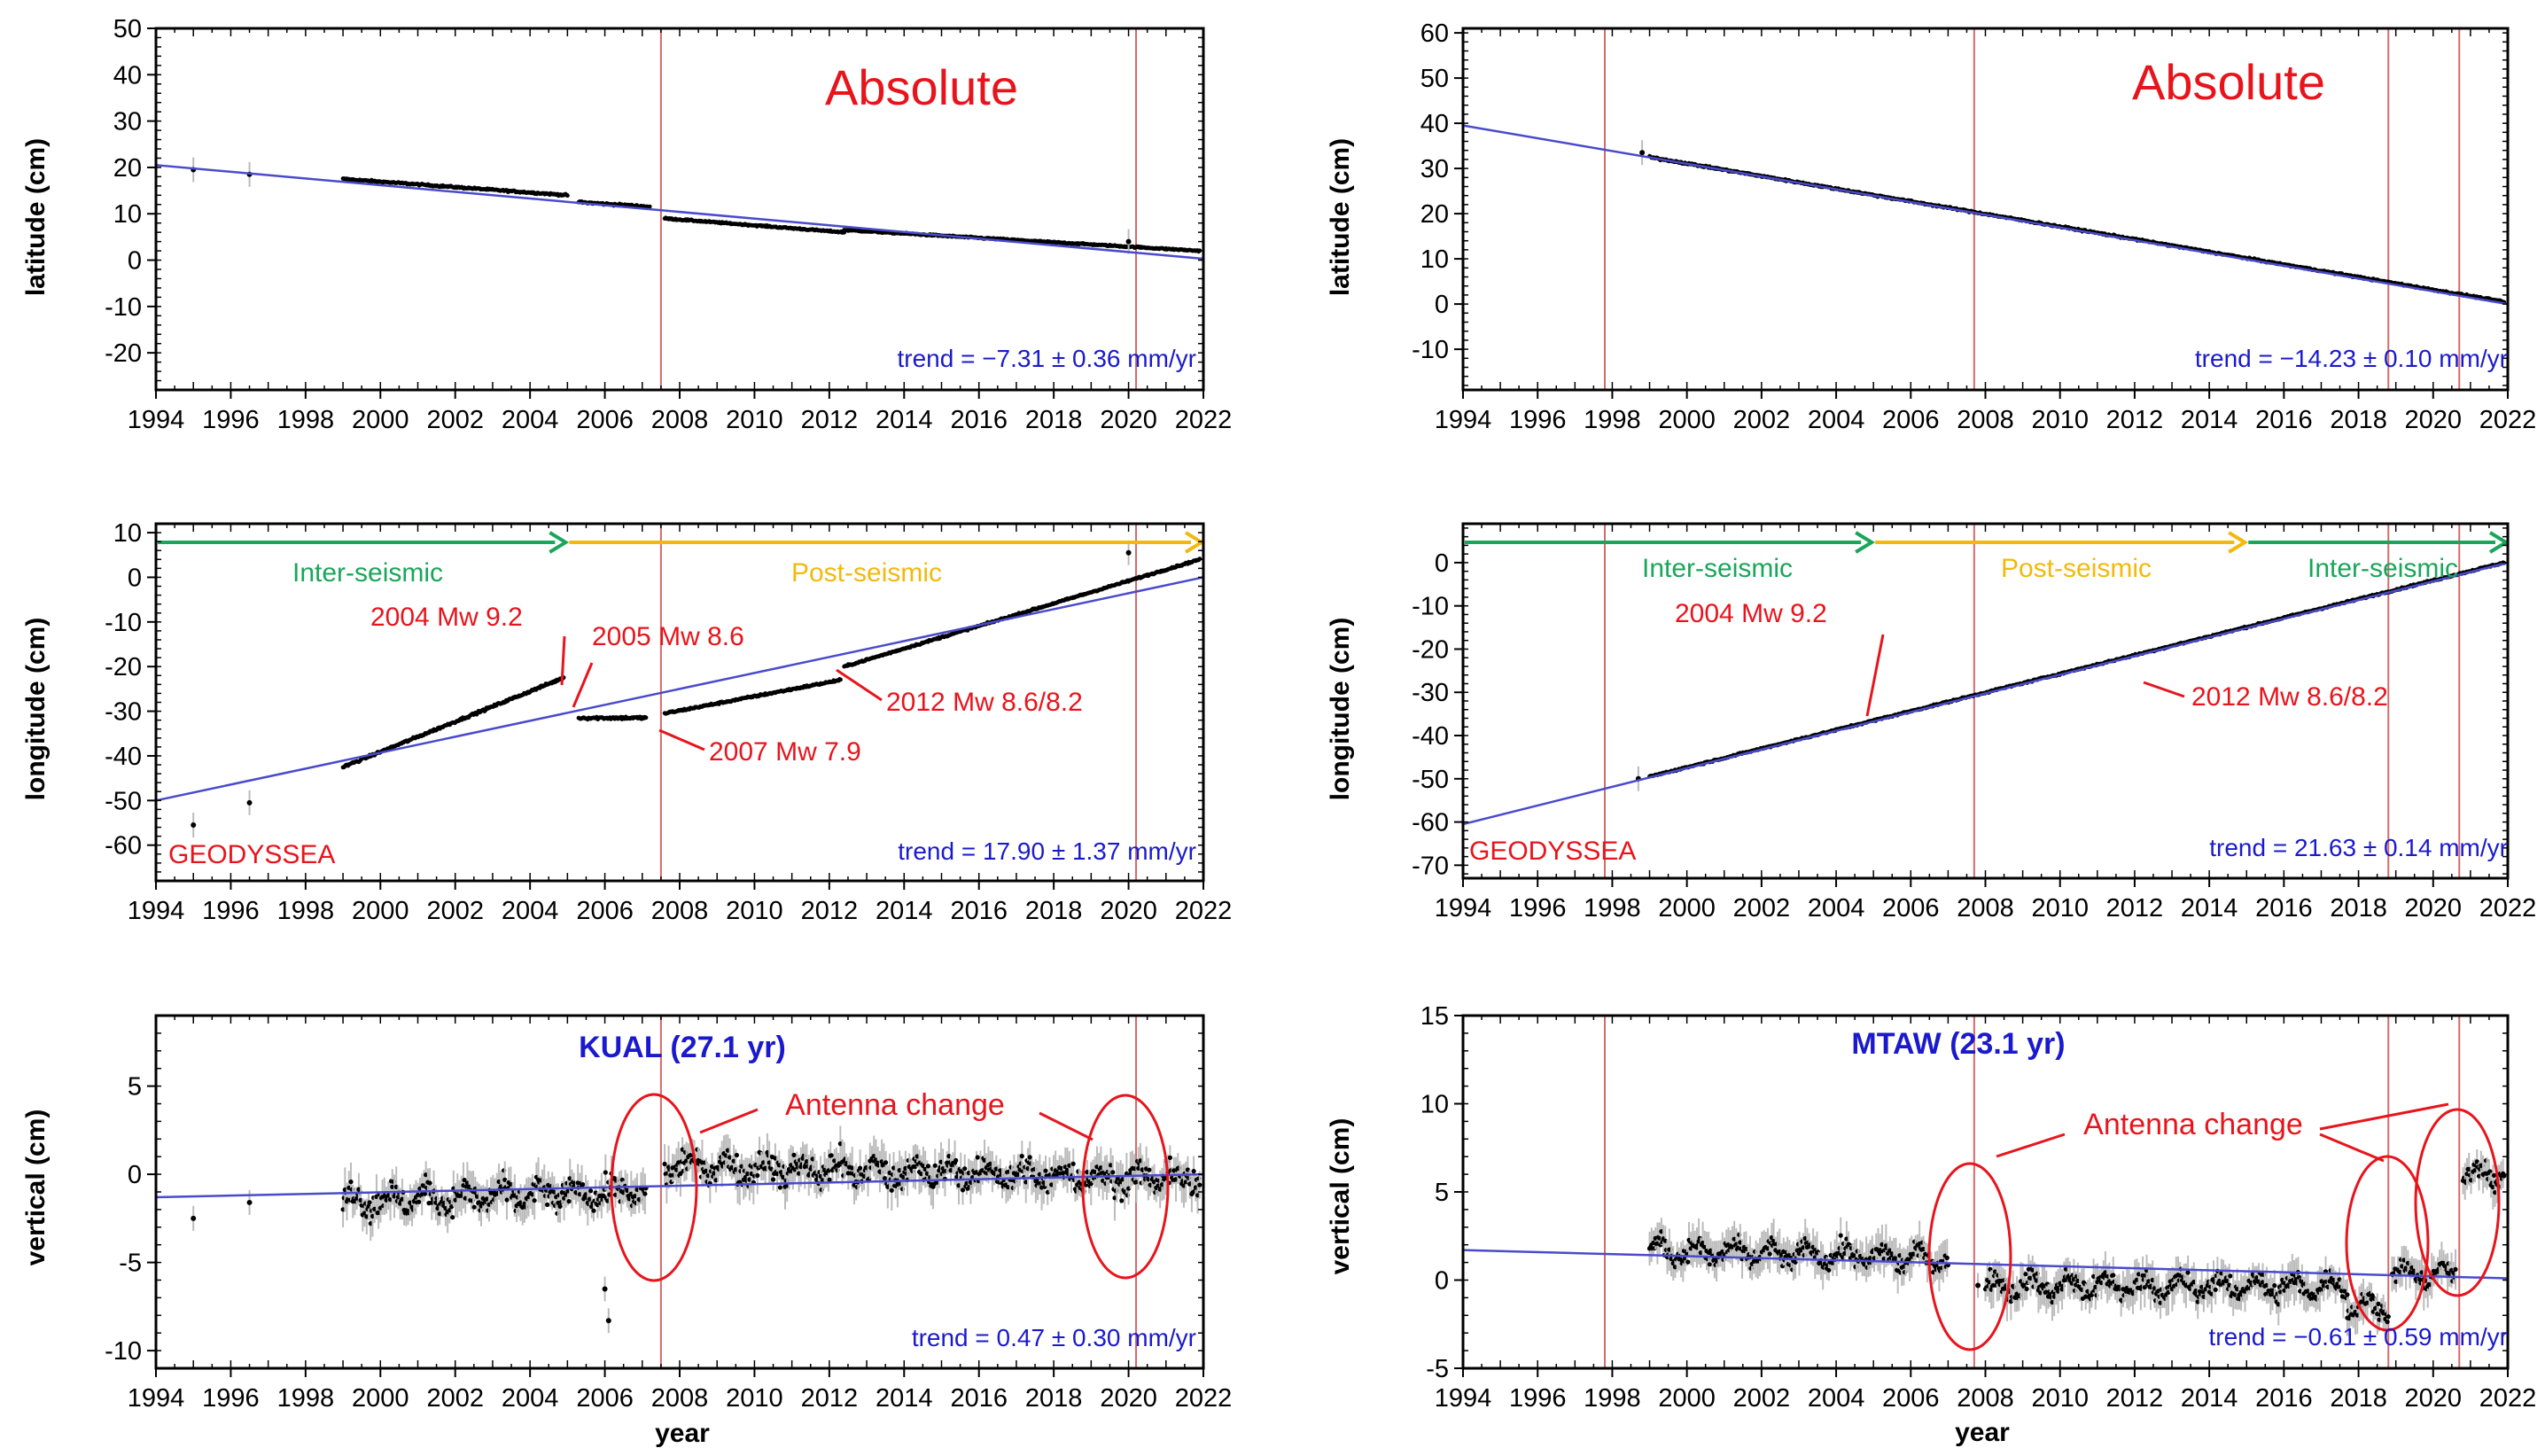  Describe the element at coordinates (124, 712) in the screenshot. I see `y-tick-label: -30` at that location.